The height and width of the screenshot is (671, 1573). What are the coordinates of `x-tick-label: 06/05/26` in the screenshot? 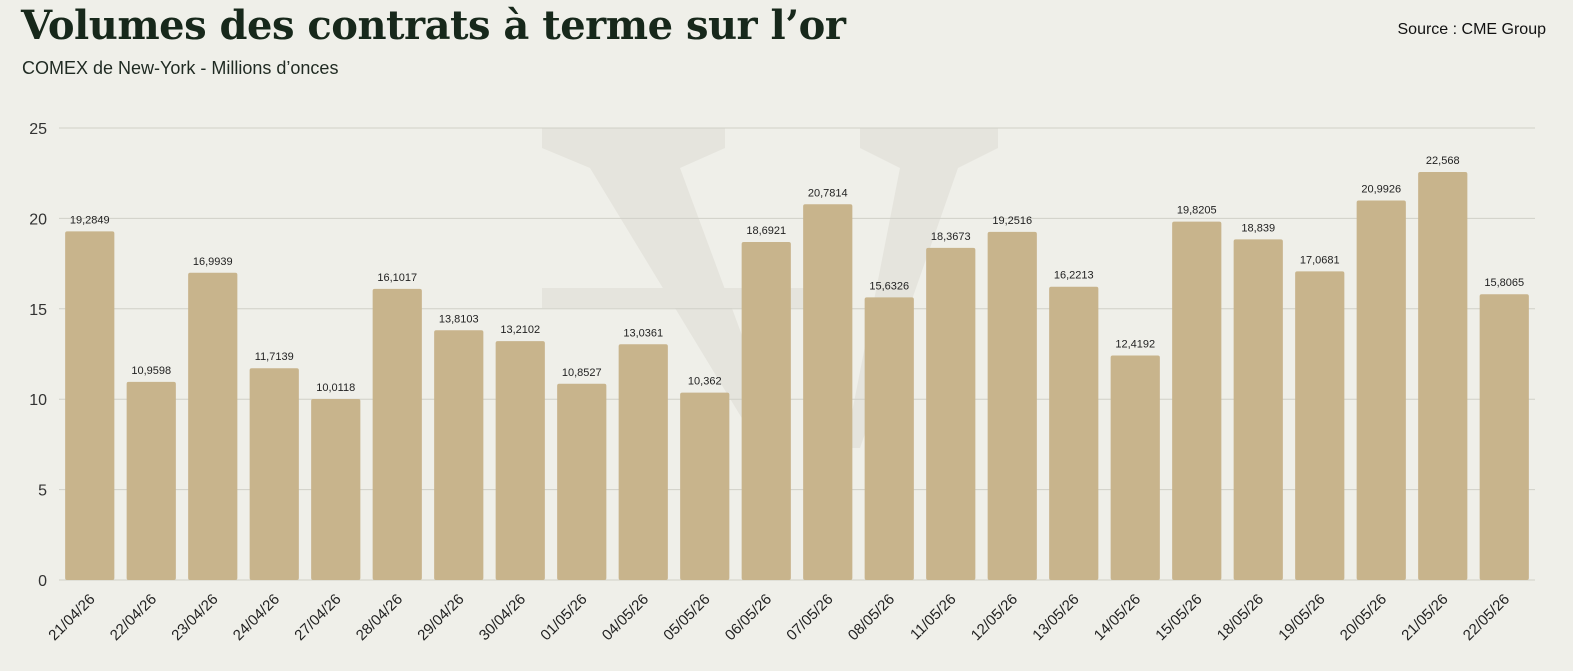 It's located at (748, 617).